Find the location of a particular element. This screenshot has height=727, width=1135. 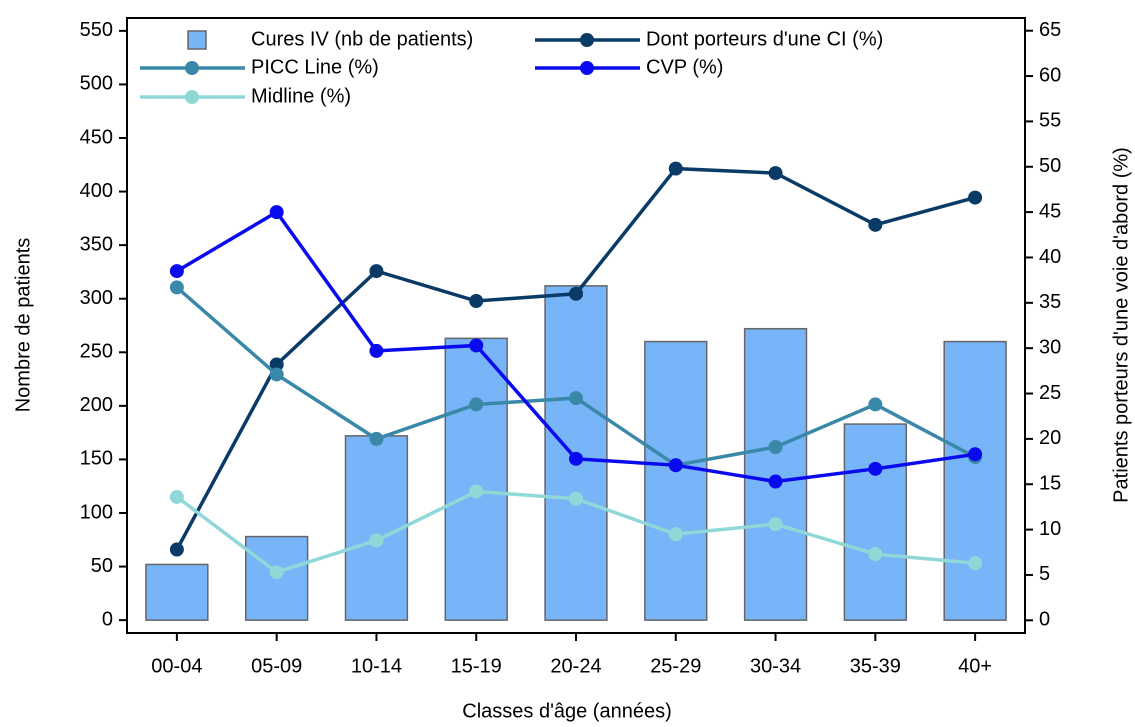

y2-tick-label: 0 is located at coordinates (1044, 620).